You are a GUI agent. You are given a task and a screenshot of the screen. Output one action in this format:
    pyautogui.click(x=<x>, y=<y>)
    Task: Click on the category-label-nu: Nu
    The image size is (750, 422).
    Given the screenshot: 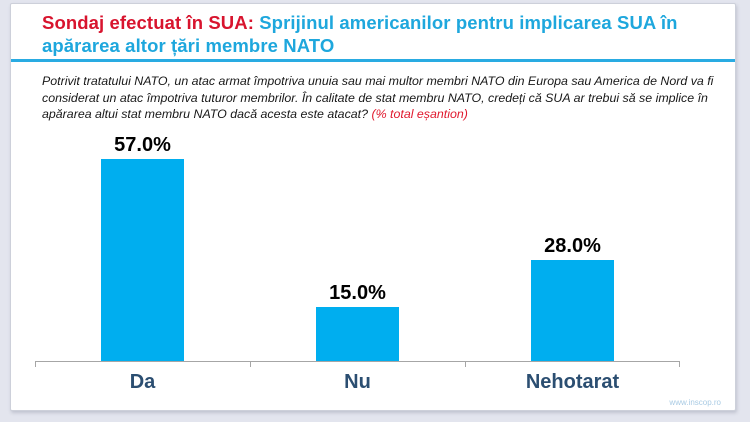 What is the action you would take?
    pyautogui.click(x=357, y=381)
    